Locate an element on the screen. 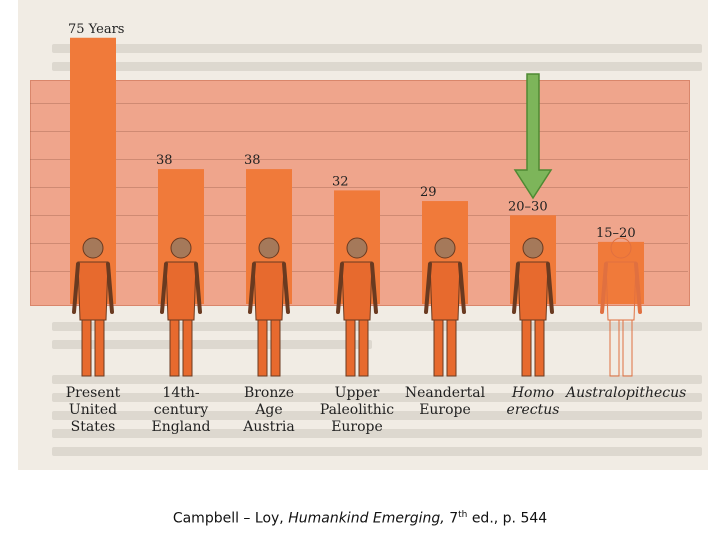 The width and height of the screenshot is (720, 540). bar-value-label: 32 is located at coordinates (340, 181).